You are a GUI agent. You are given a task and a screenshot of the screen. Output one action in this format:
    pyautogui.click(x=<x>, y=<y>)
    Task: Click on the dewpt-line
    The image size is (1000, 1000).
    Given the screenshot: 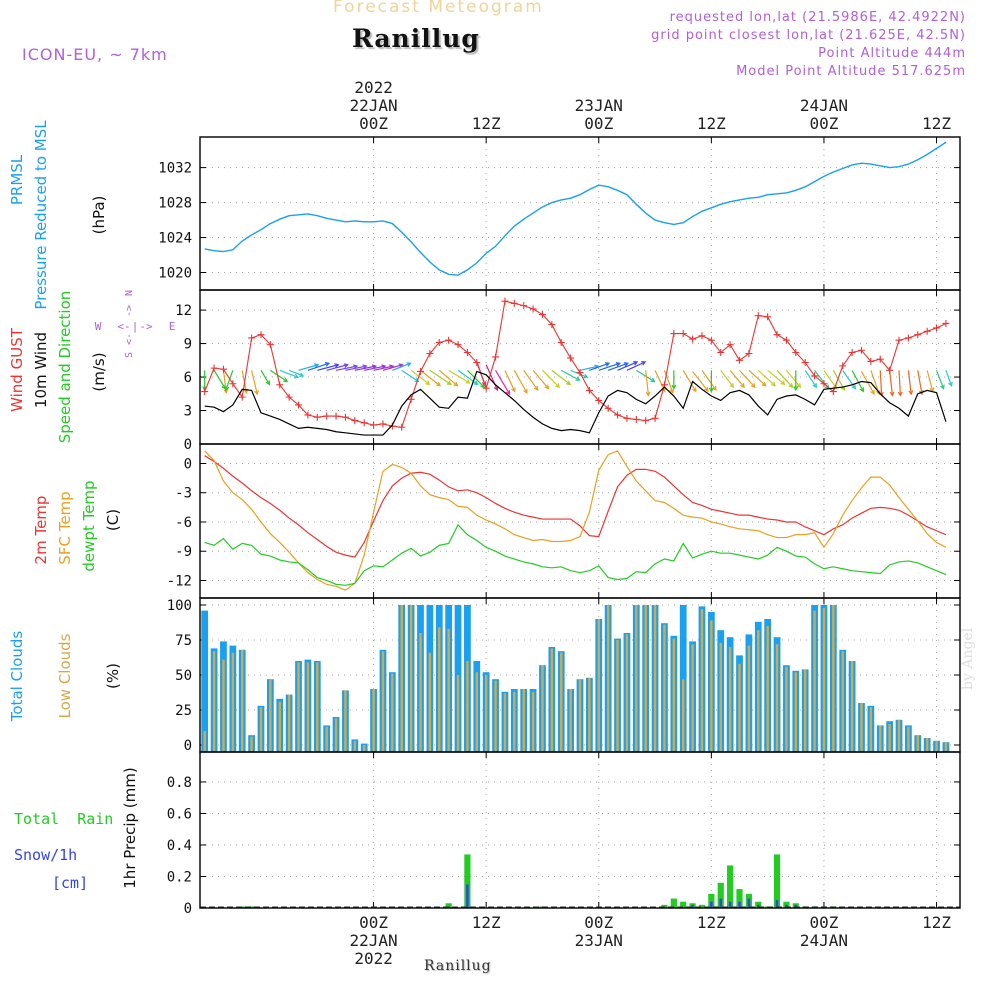 What is the action you would take?
    pyautogui.click(x=575, y=554)
    